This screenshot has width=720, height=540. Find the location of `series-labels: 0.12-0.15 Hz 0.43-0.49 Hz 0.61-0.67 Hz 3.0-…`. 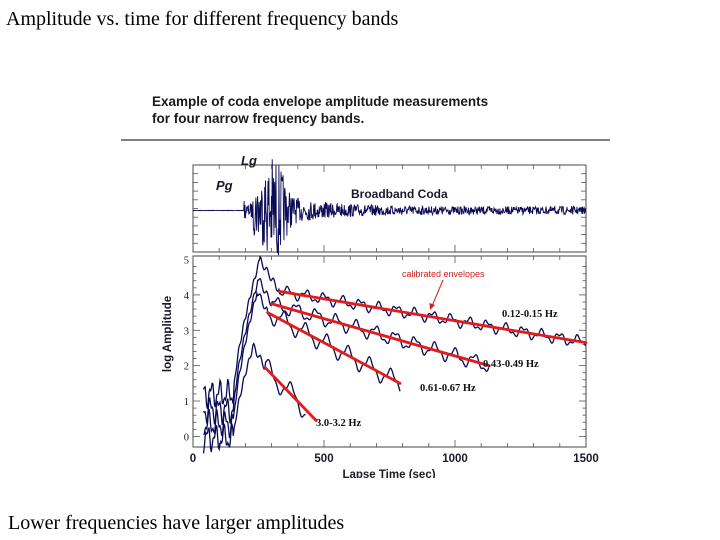

series-labels: 0.12-0.15 Hz 0.43-0.49 Hz 0.61-0.67 Hz 3.0-… is located at coordinates (437, 369).